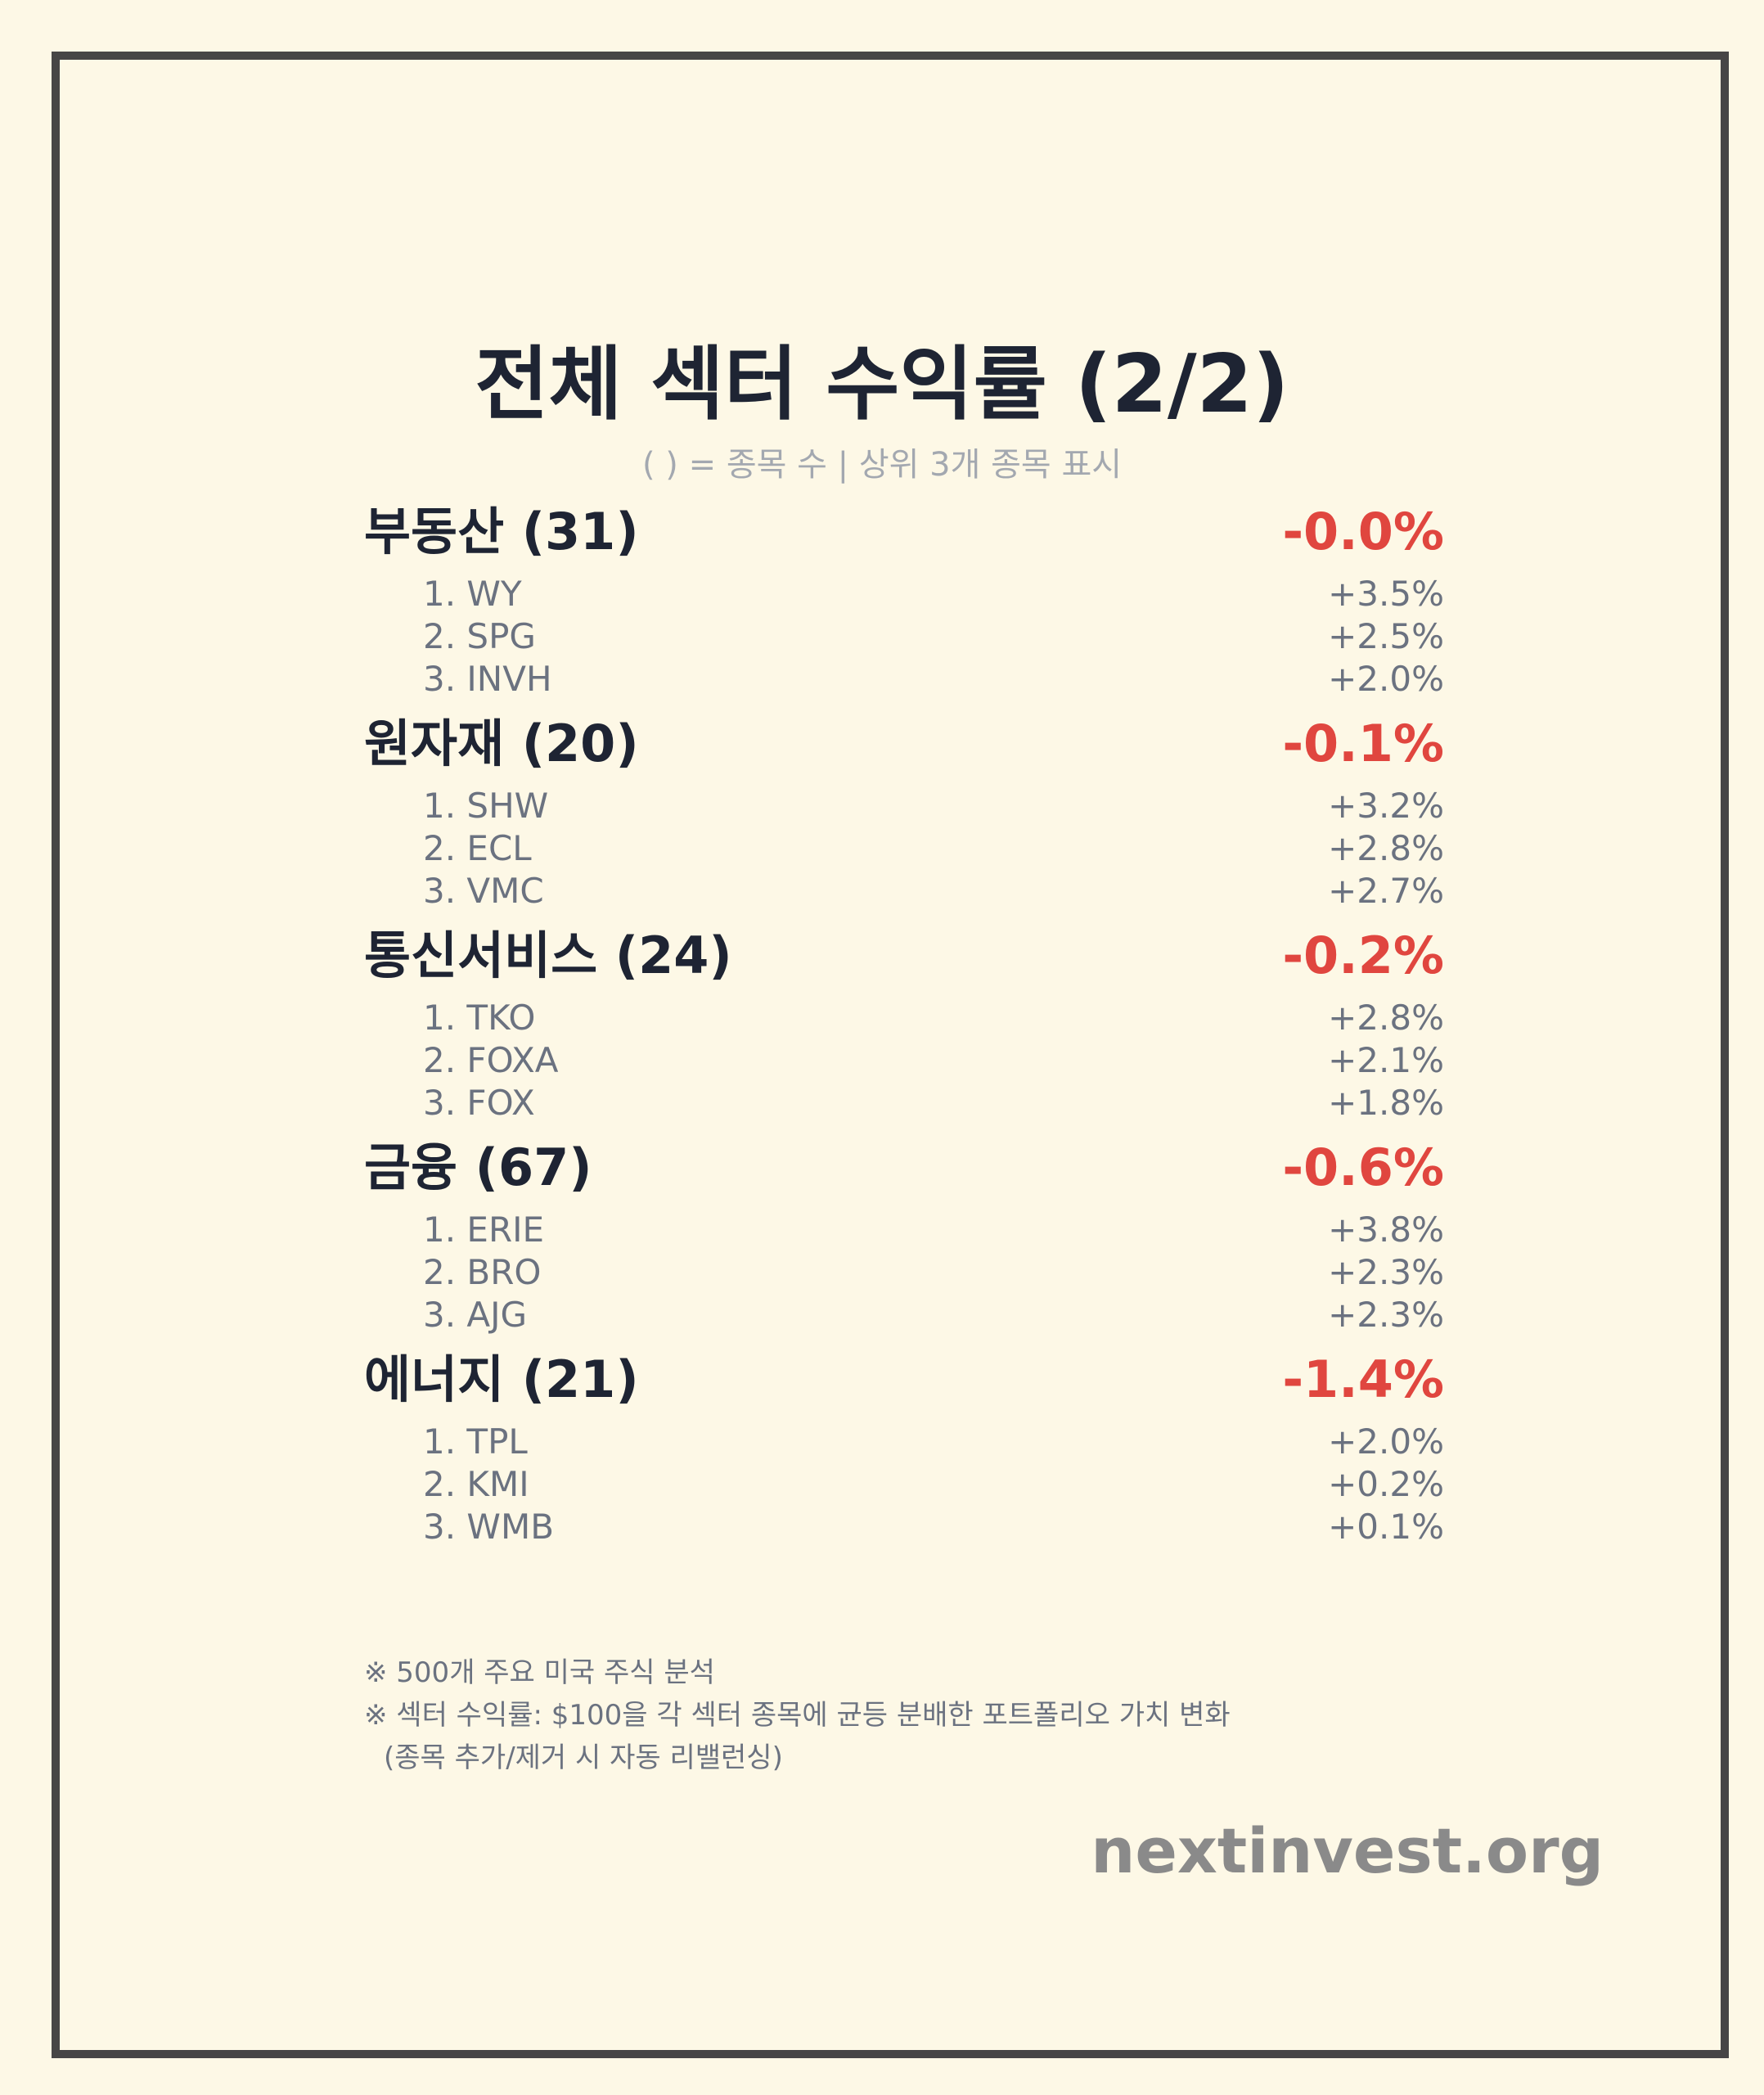  What do you see at coordinates (479, 1103) in the screenshot?
I see `stock-name: 3. FOX` at bounding box center [479, 1103].